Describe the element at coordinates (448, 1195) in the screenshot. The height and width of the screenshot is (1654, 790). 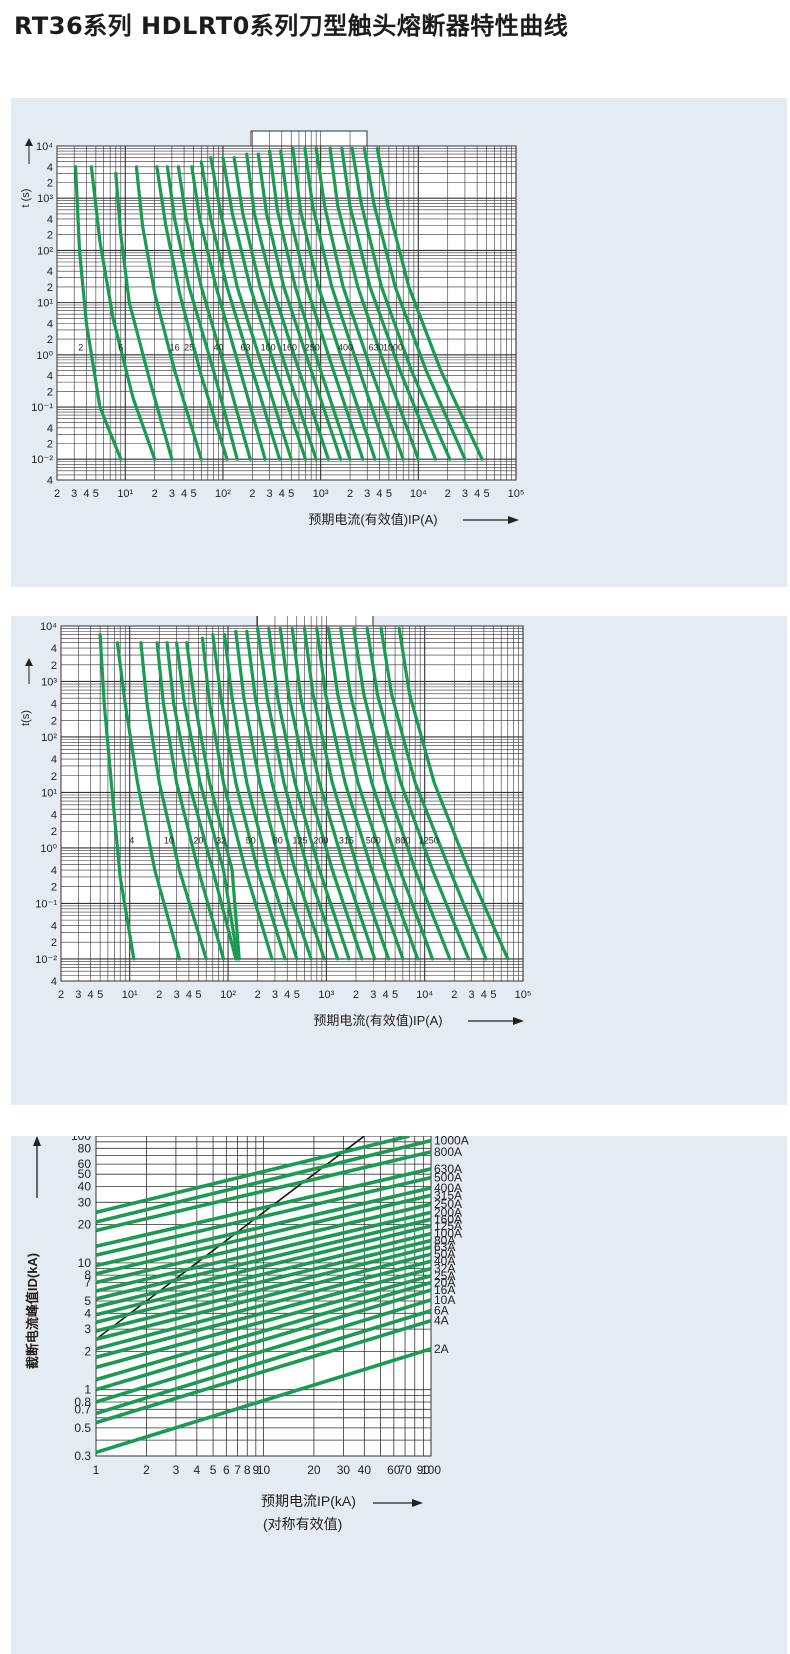
I see `series-label: 315A` at that location.